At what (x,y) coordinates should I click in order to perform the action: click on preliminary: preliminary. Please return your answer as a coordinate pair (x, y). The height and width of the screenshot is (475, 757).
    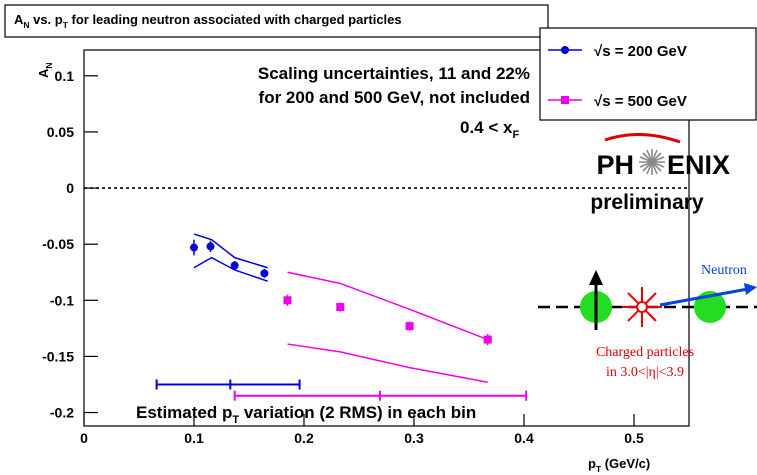
    Looking at the image, I should click on (647, 202).